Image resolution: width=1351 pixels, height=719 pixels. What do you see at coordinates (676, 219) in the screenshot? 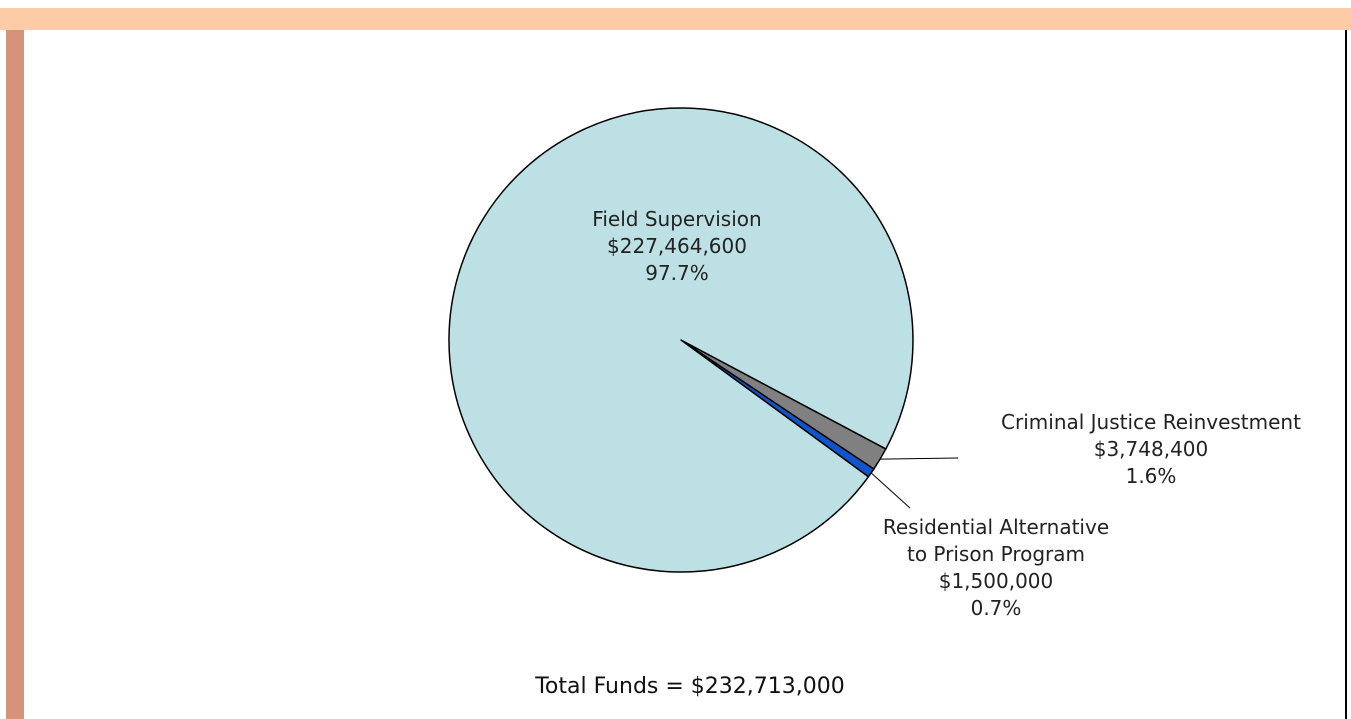
I see `slice-label-field-supervision: Field Supervision` at bounding box center [676, 219].